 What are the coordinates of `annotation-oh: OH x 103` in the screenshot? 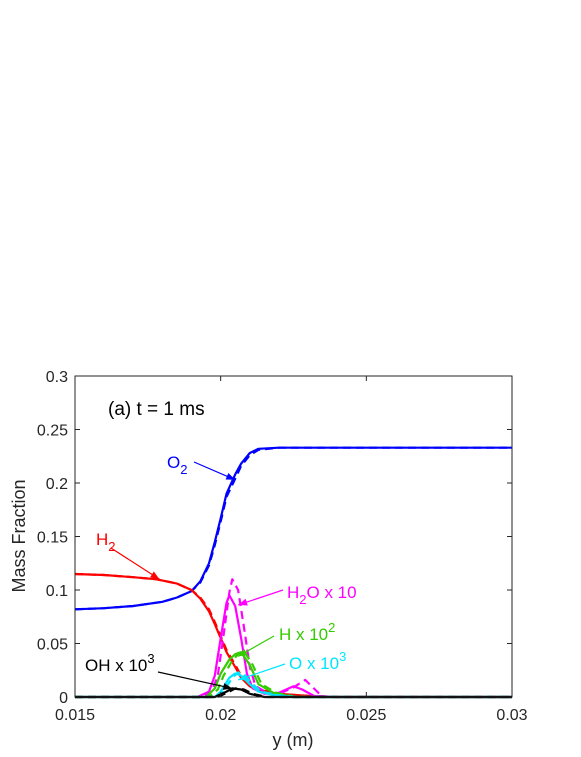 It's located at (120, 663).